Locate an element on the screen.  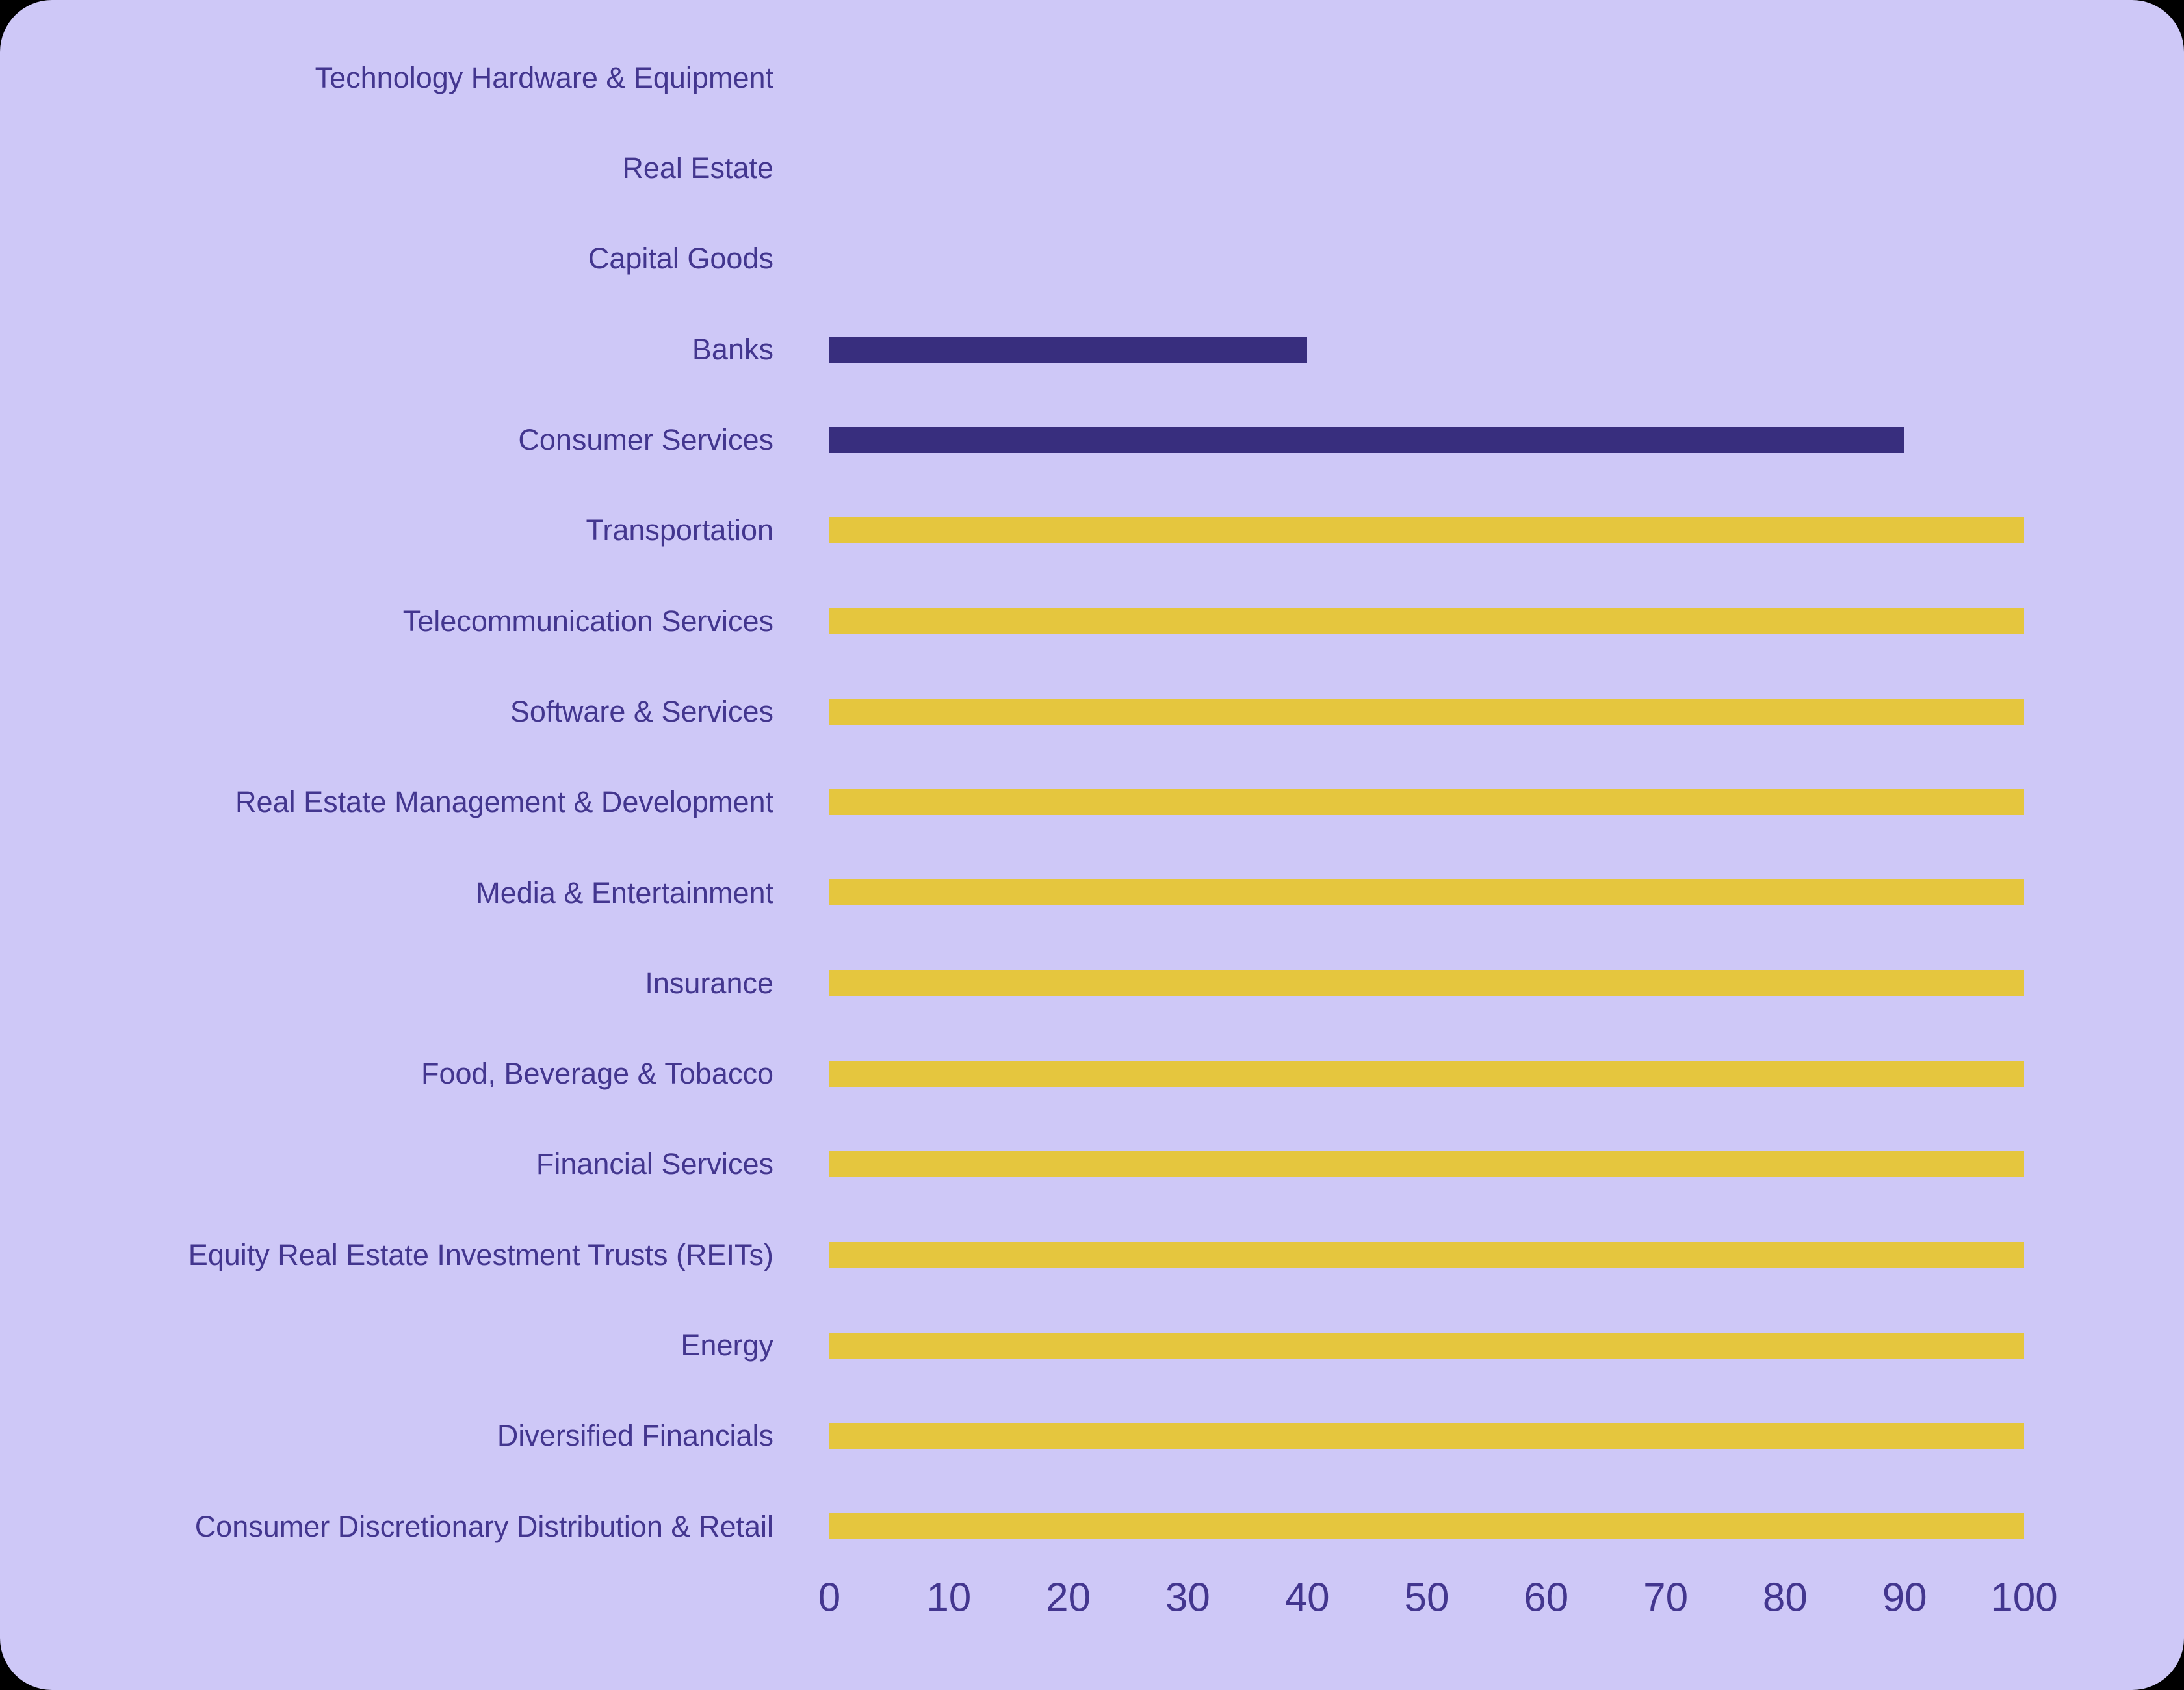
x-tick-label: 40 is located at coordinates (1307, 1597).